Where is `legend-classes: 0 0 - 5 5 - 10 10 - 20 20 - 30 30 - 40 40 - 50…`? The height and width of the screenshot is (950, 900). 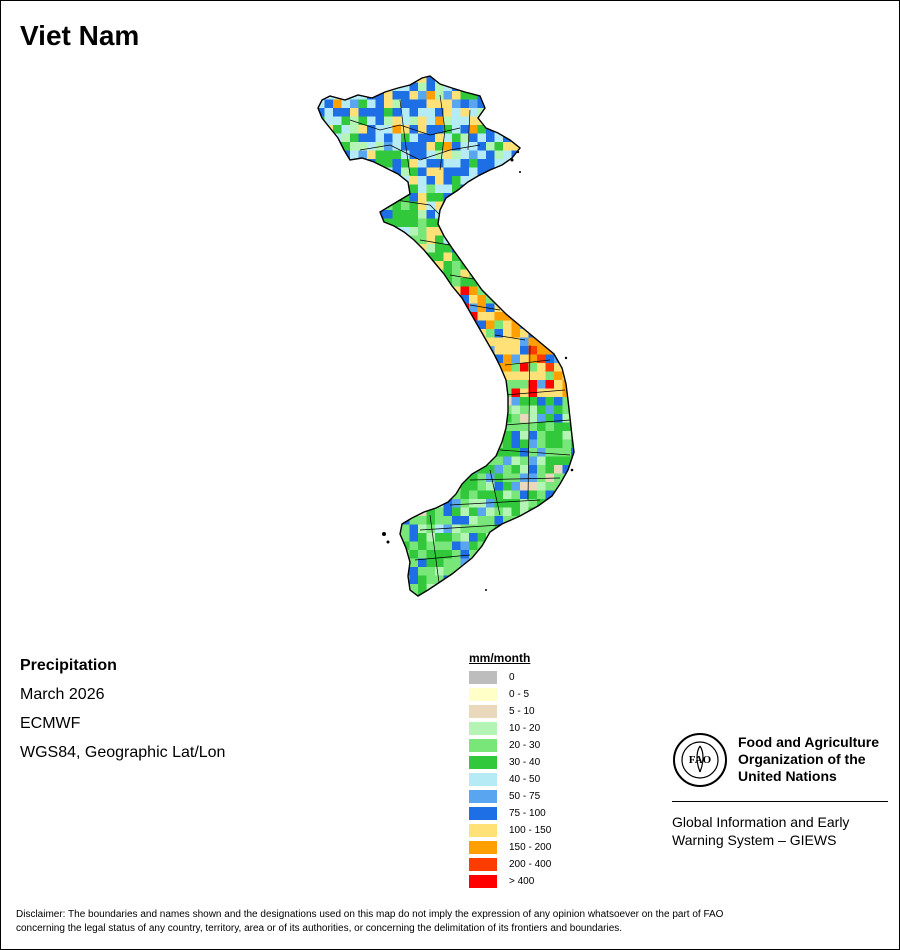 legend-classes: 0 0 - 5 5 - 10 10 - 20 20 - 30 30 - 40 40 - 50… is located at coordinates (510, 779).